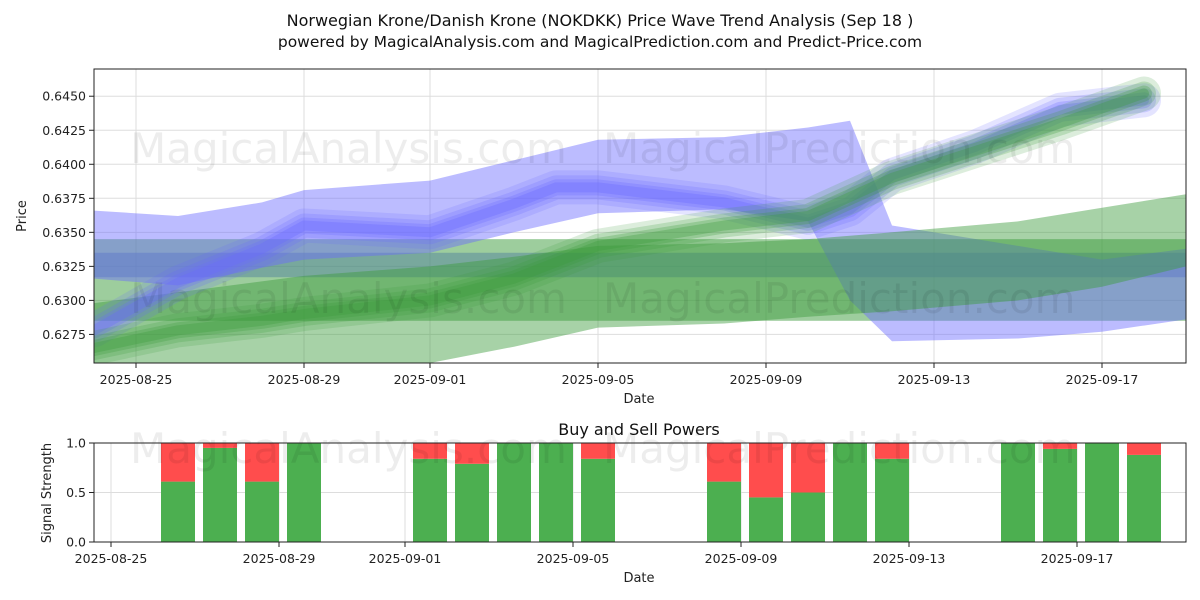 The height and width of the screenshot is (600, 1200). What do you see at coordinates (839, 148) in the screenshot?
I see `watermark-right: MagicalPrediction.com` at bounding box center [839, 148].